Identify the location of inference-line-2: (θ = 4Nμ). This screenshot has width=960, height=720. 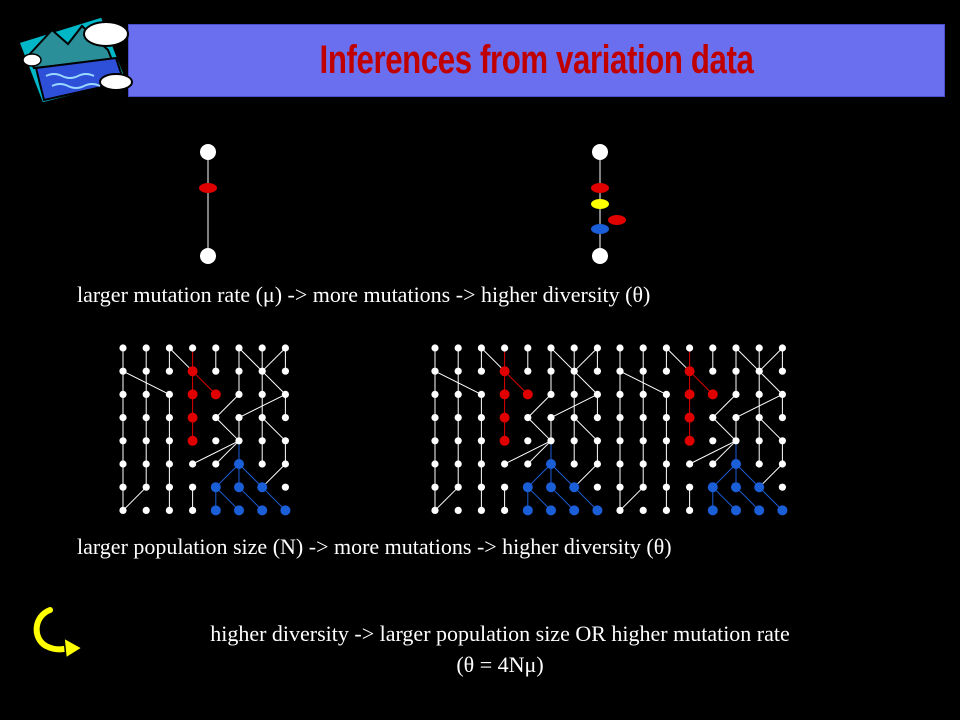
(500, 664).